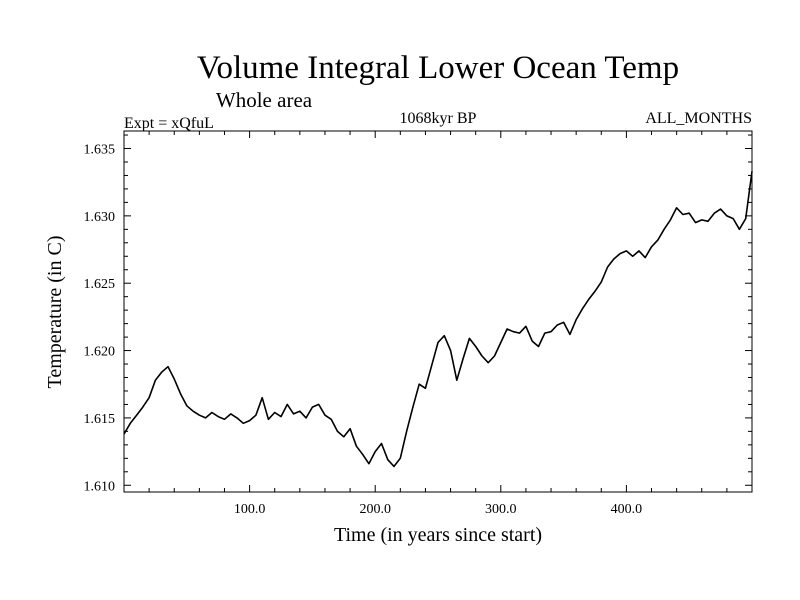  I want to click on x-tick-label: 400.0, so click(627, 509).